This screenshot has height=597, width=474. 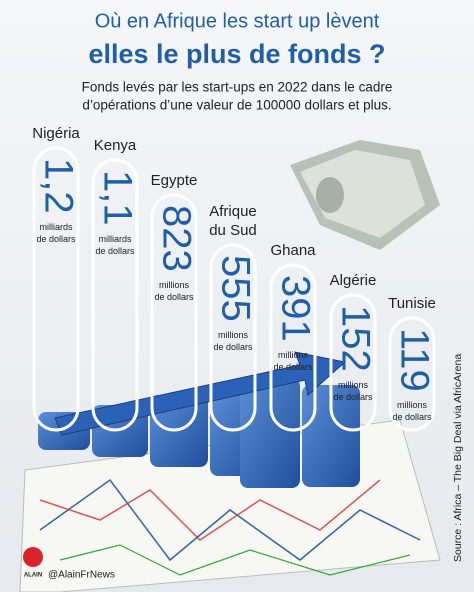 I want to click on value: 391, so click(x=295, y=308).